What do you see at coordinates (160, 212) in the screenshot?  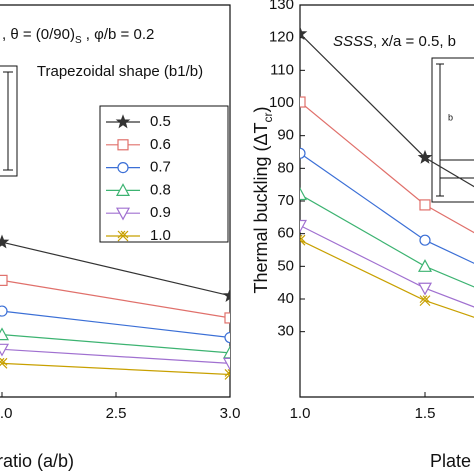 I see `legend-label: 0.9` at bounding box center [160, 212].